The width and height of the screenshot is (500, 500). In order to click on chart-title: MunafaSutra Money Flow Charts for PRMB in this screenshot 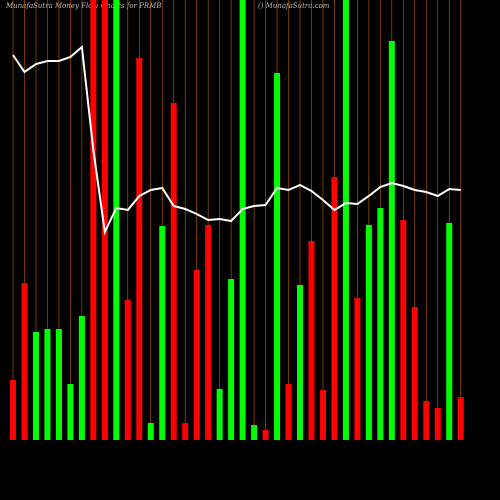, I will do `click(83, 6)`.